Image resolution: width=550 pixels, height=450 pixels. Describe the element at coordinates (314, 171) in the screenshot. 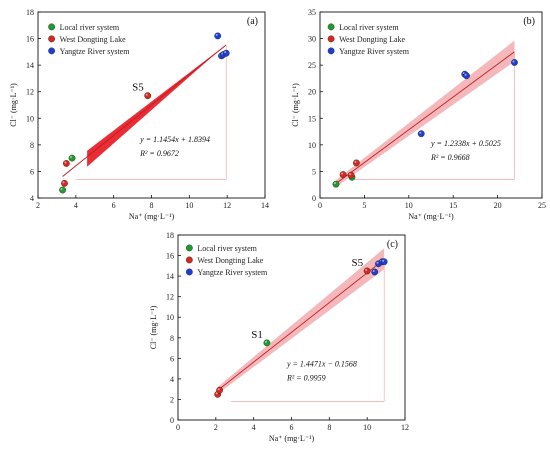

I see `y-tick-label: 5` at that location.